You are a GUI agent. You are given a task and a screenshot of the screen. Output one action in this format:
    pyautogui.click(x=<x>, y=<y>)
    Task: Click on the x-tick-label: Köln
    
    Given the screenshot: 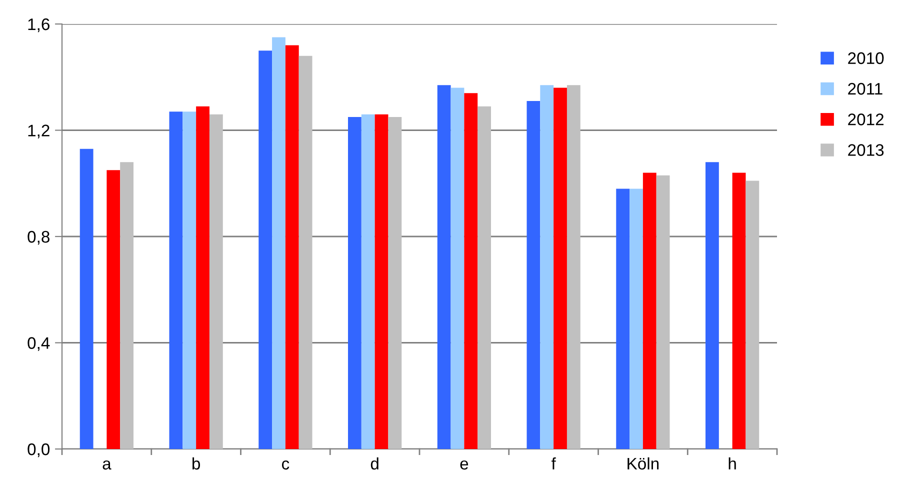 What is the action you would take?
    pyautogui.click(x=643, y=463)
    